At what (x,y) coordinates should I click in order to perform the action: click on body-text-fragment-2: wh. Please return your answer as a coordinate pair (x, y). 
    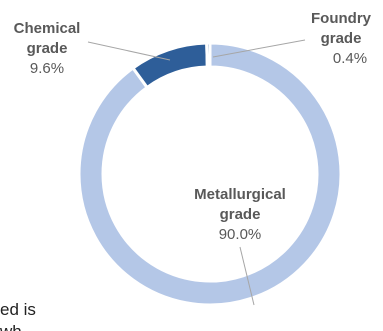
    Looking at the image, I should click on (11, 326).